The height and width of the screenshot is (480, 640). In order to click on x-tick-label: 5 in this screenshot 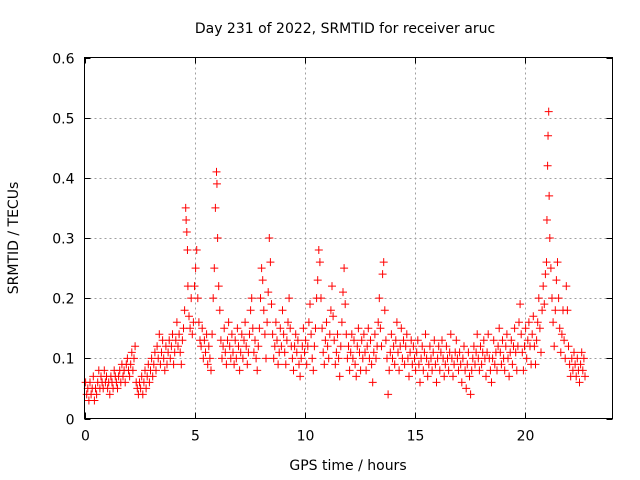, I will do `click(195, 437)`.